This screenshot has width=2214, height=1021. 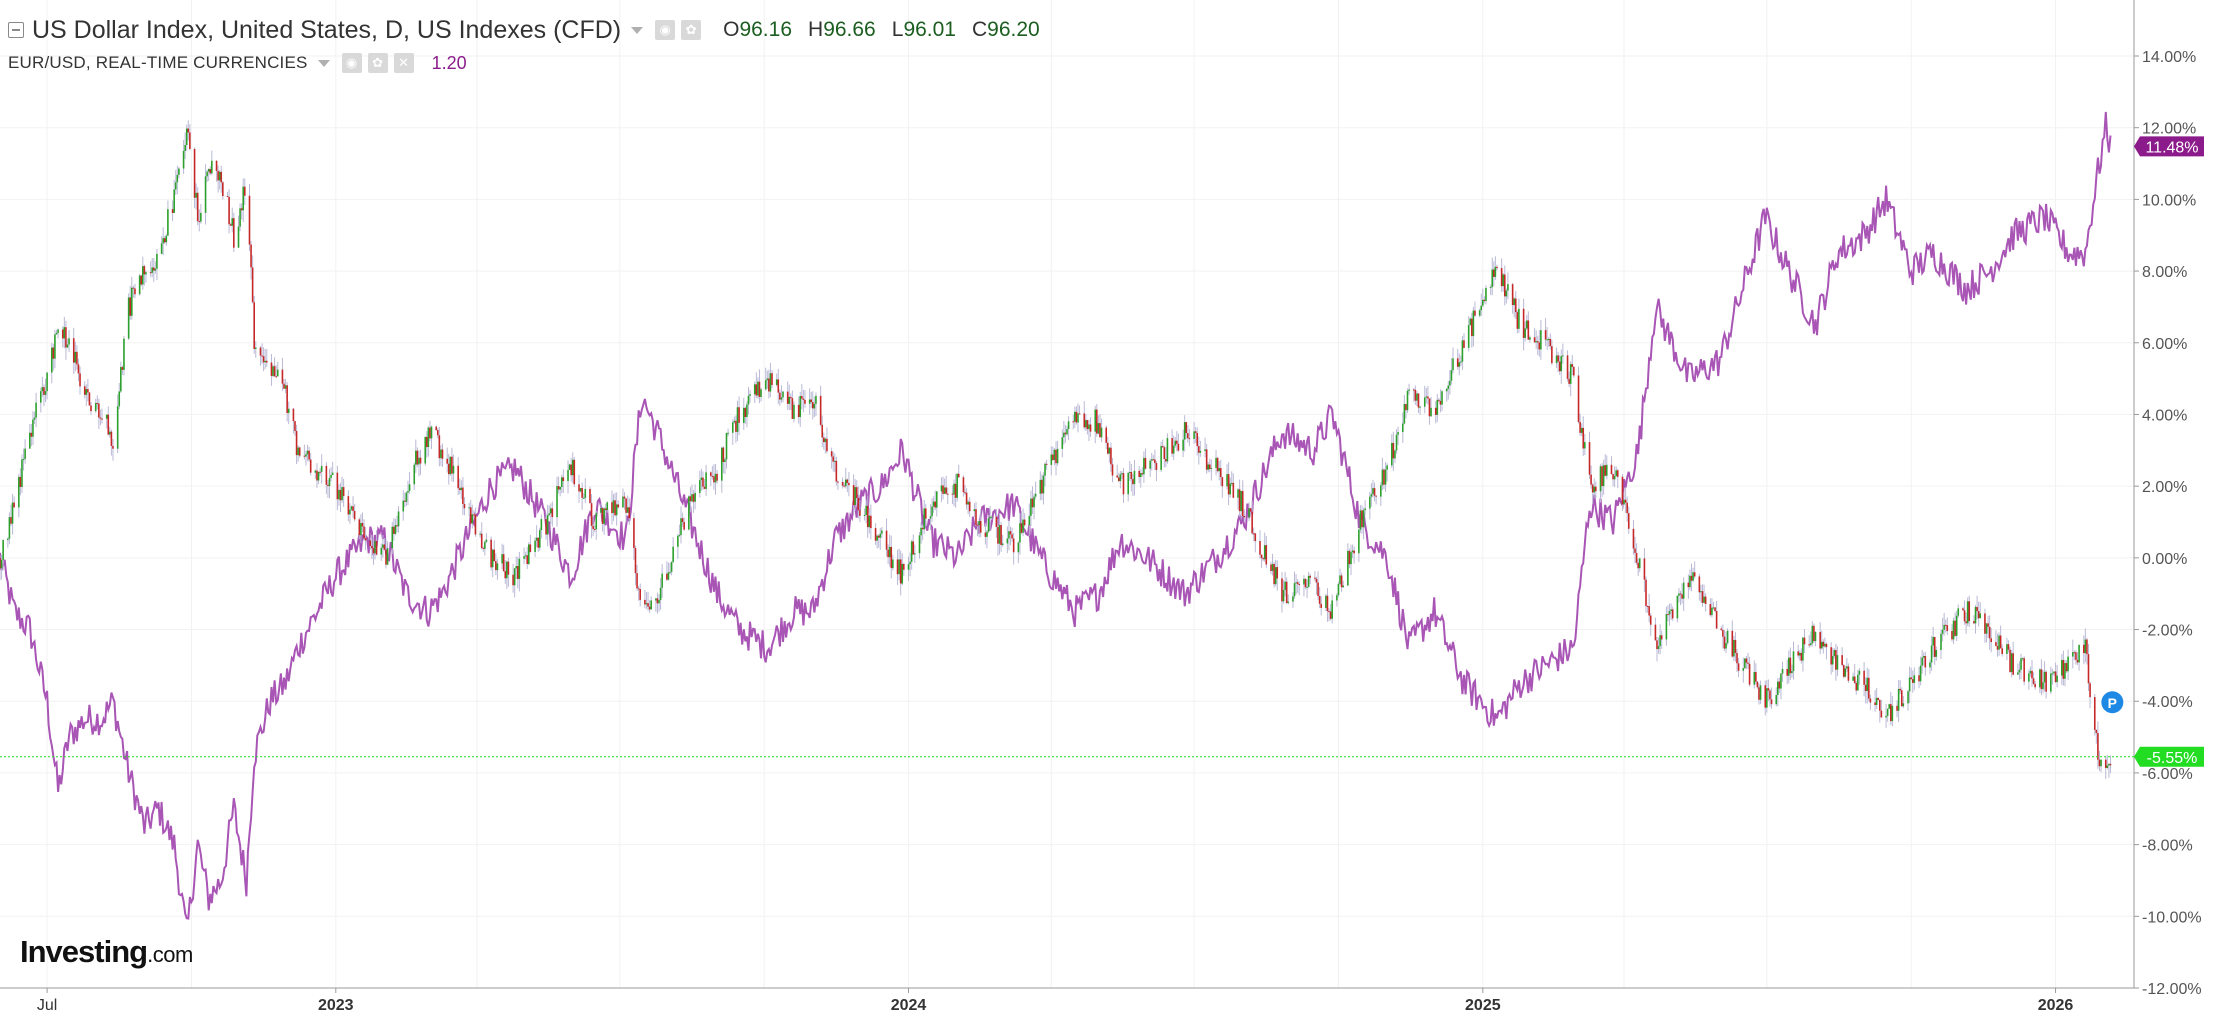 What do you see at coordinates (403, 63) in the screenshot?
I see `close-icon: ✕` at bounding box center [403, 63].